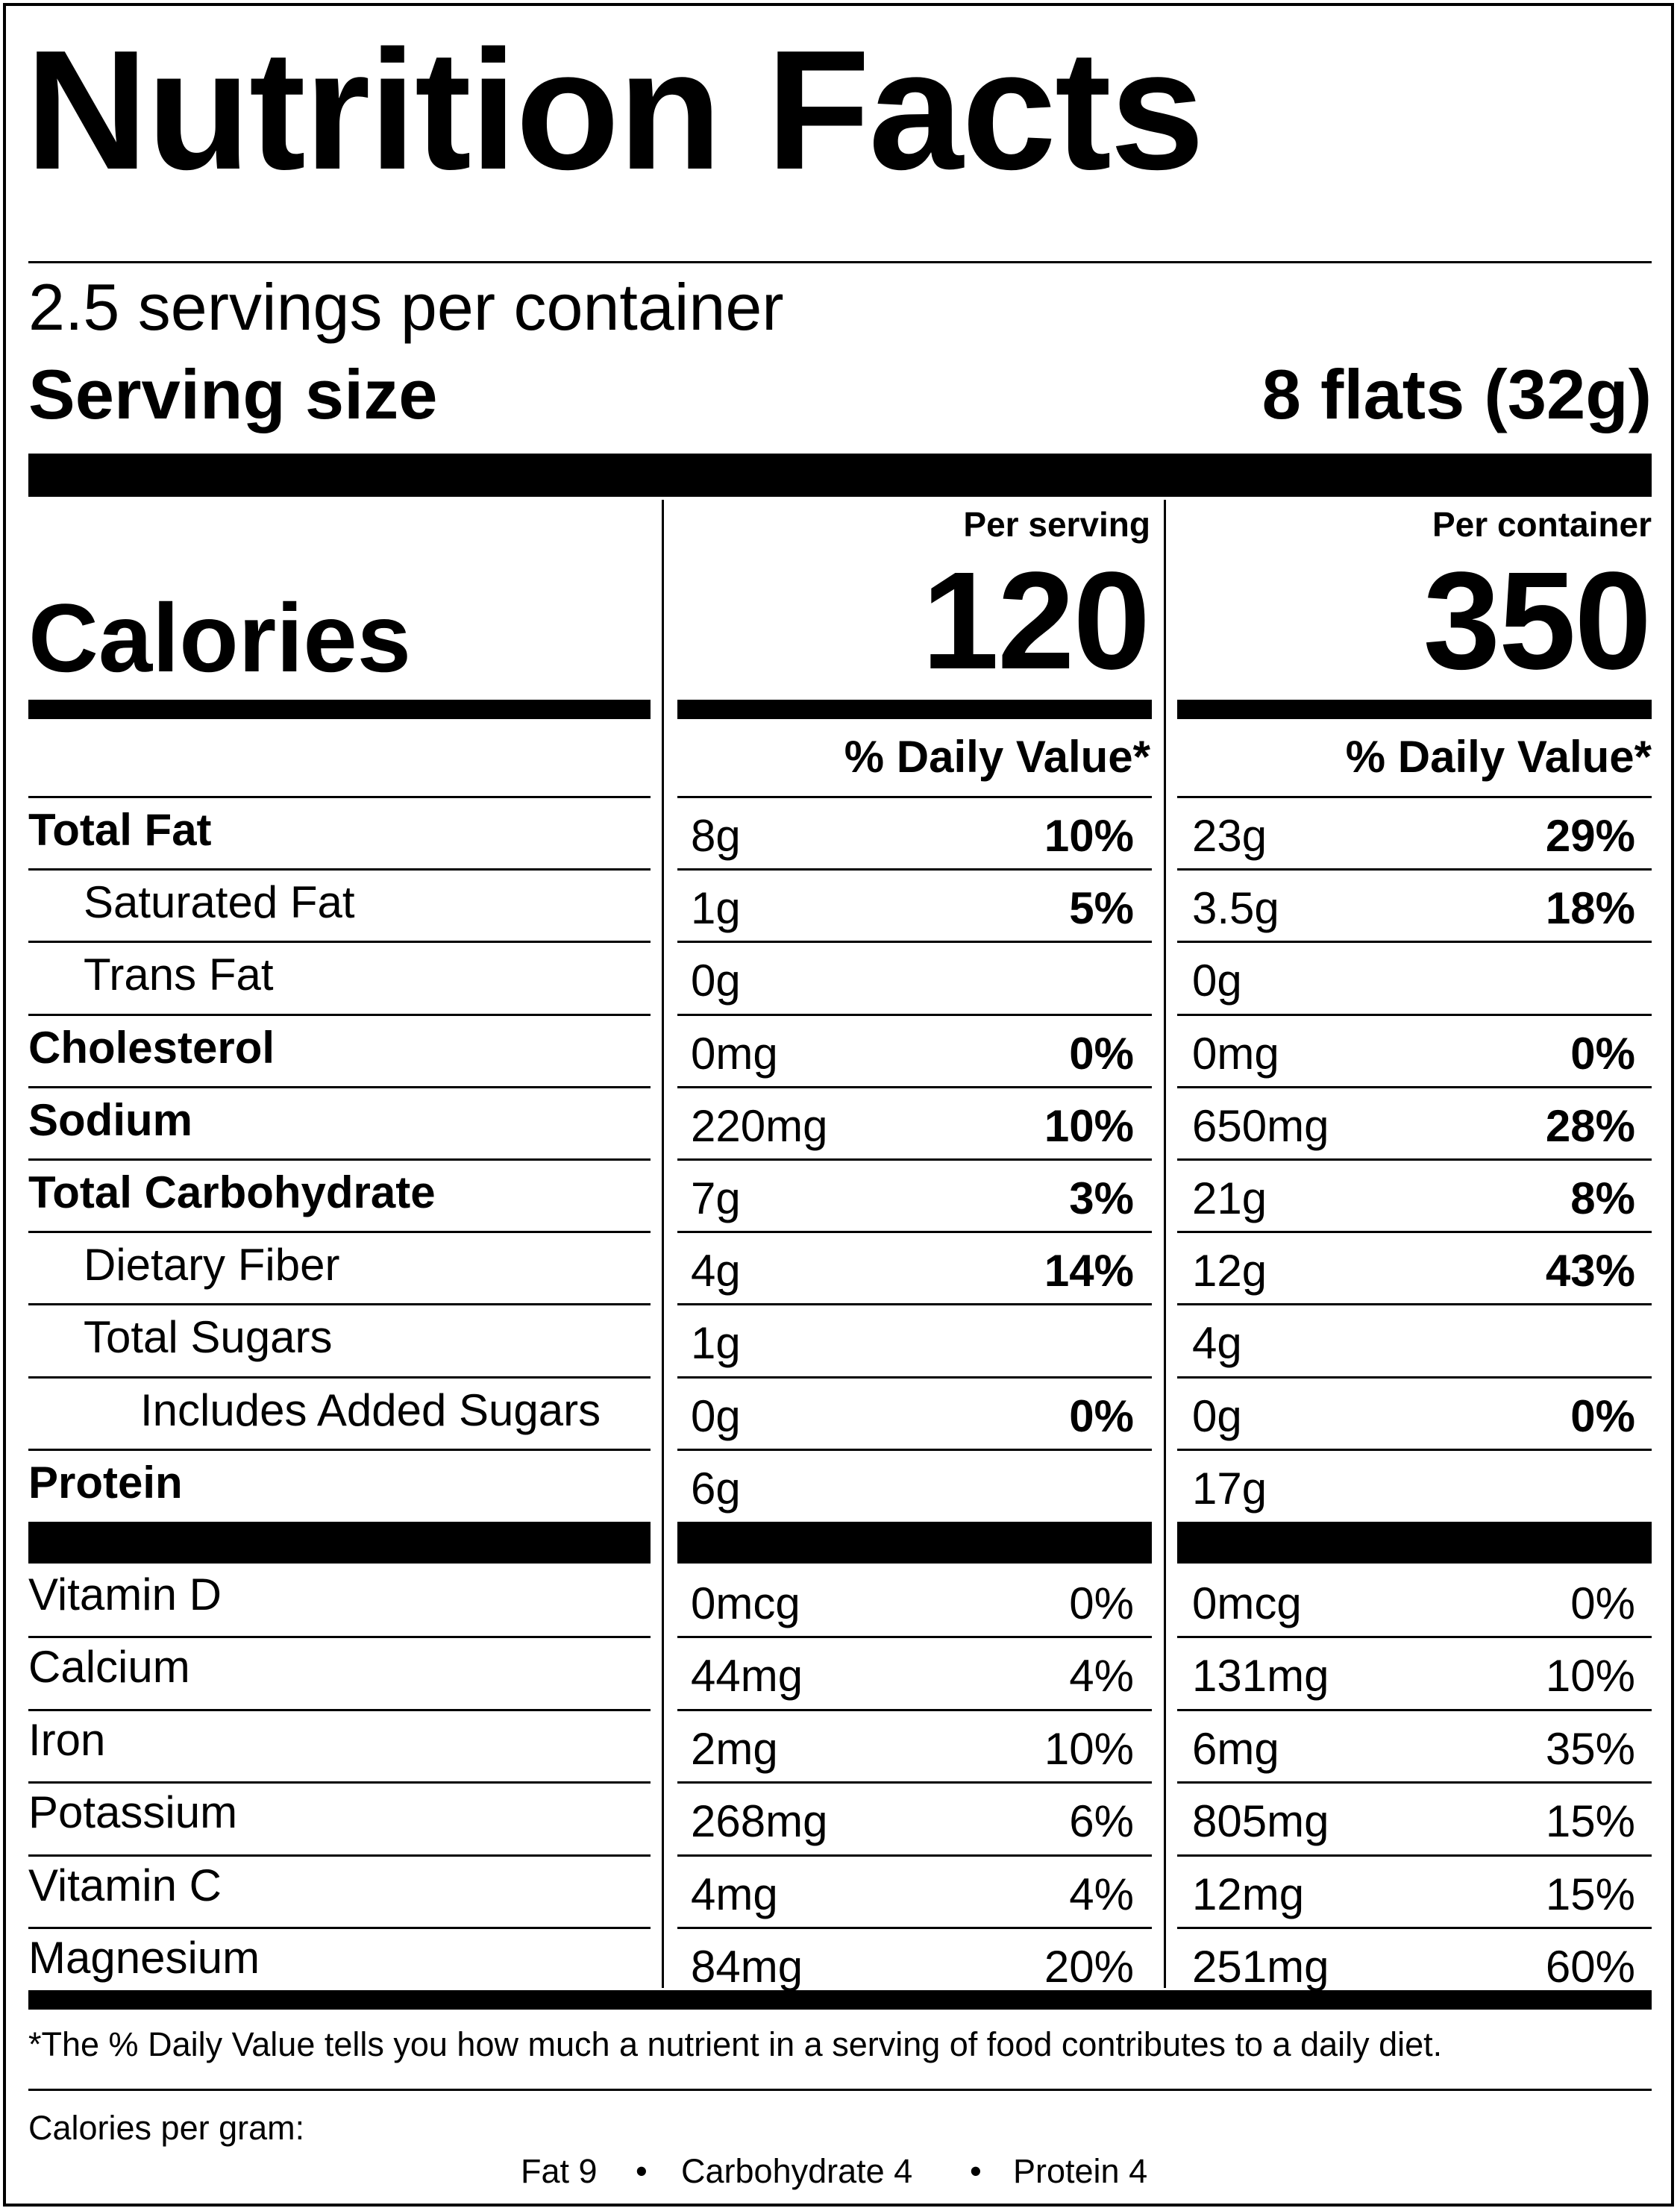 This screenshot has width=1680, height=2211. I want to click on vitamin-amount-container: 131mg, so click(1260, 1676).